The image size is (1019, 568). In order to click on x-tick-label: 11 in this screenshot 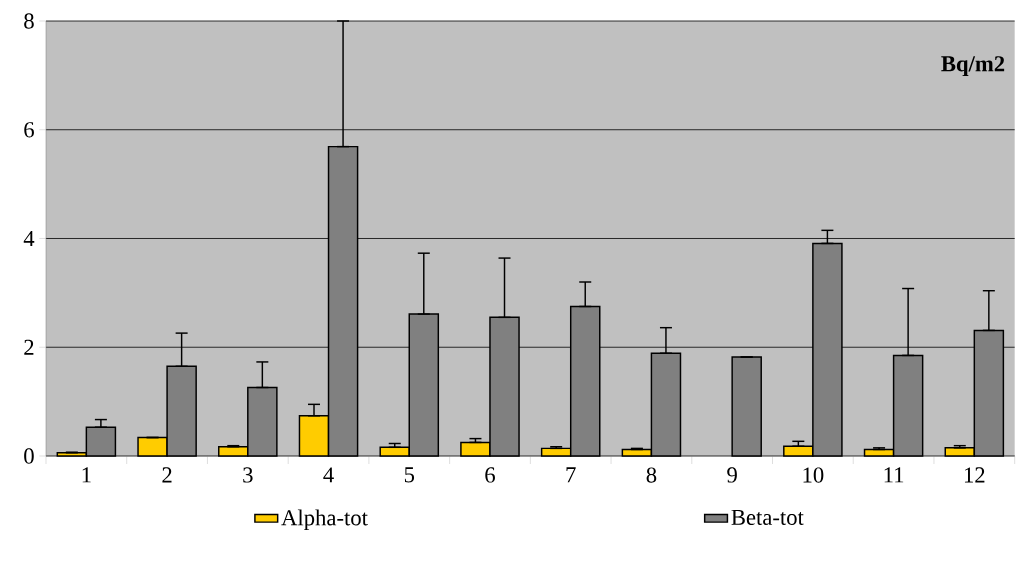, I will do `click(894, 475)`.